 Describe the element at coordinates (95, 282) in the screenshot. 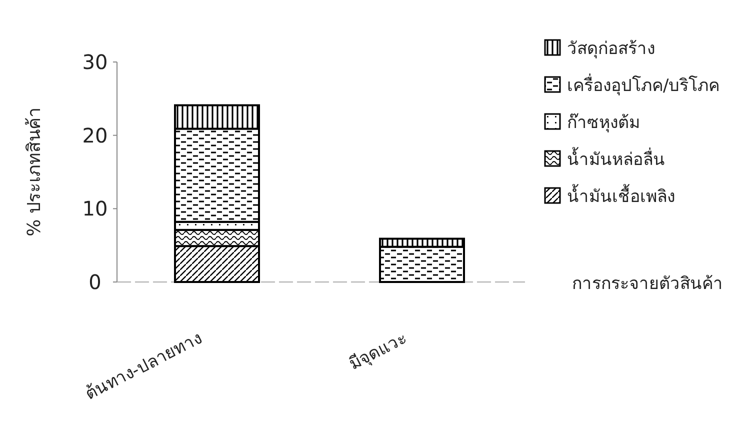

I see `y-tick-label: 0` at that location.